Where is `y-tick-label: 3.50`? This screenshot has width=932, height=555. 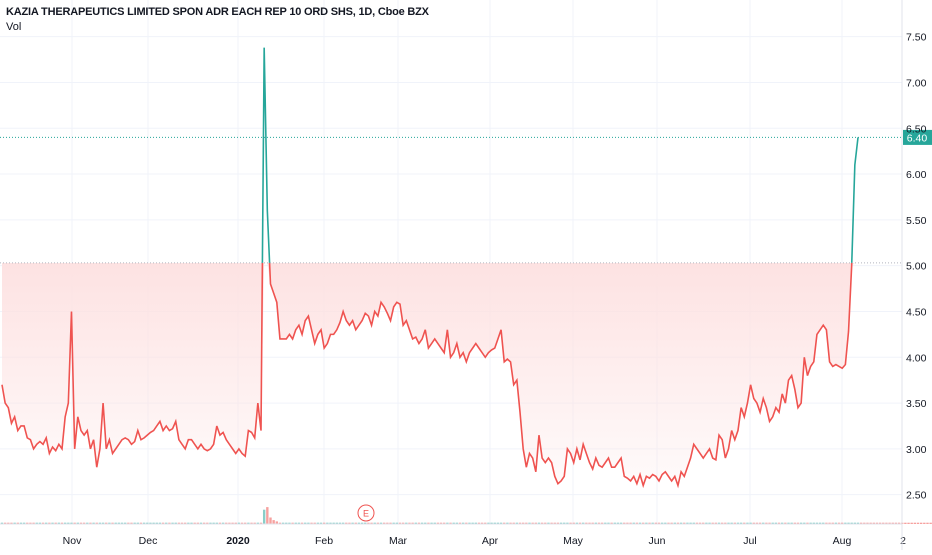 y-tick-label: 3.50 is located at coordinates (916, 404).